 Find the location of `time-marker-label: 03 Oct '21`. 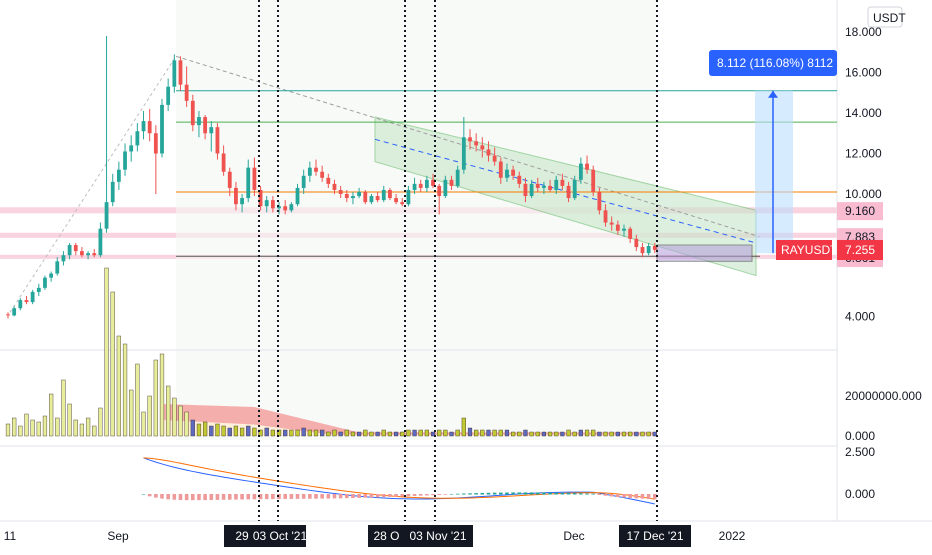

time-marker-label: 03 Oct '21 is located at coordinates (280, 536).